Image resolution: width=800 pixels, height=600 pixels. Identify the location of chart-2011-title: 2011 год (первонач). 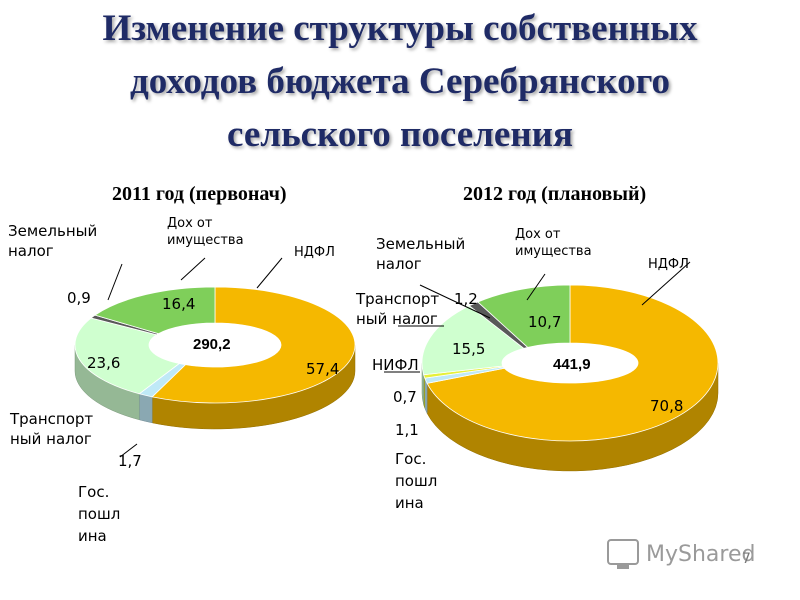
(199, 194).